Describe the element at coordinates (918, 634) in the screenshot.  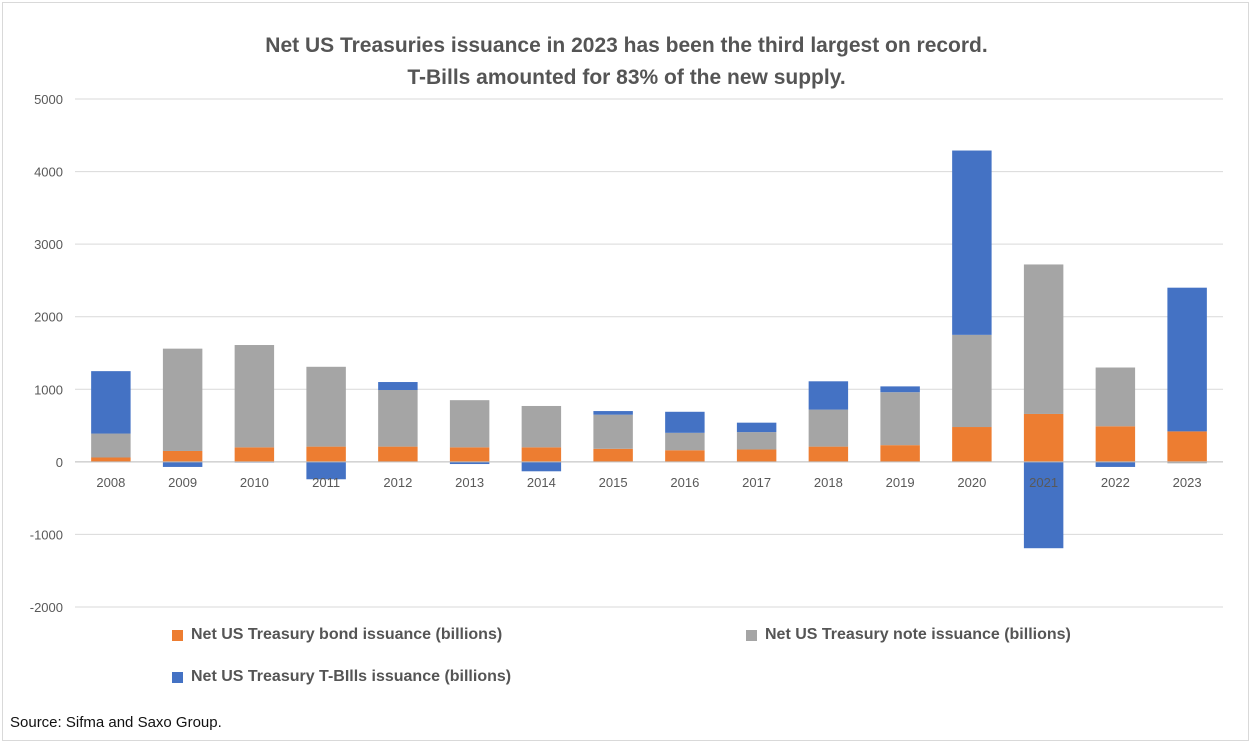
I see `legend-label-note: Net US Treasury note issuance (billions)` at that location.